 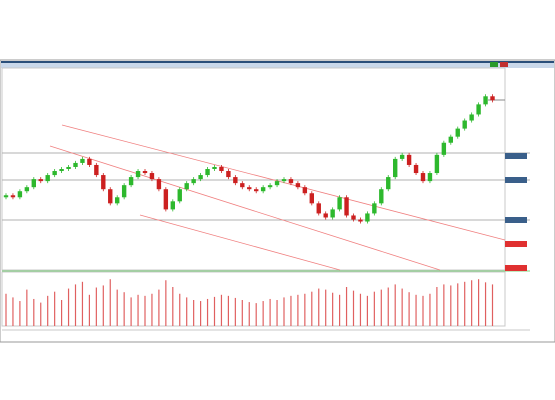 What do you see at coordinates (240, 242) in the screenshot?
I see `channel-line` at bounding box center [240, 242].